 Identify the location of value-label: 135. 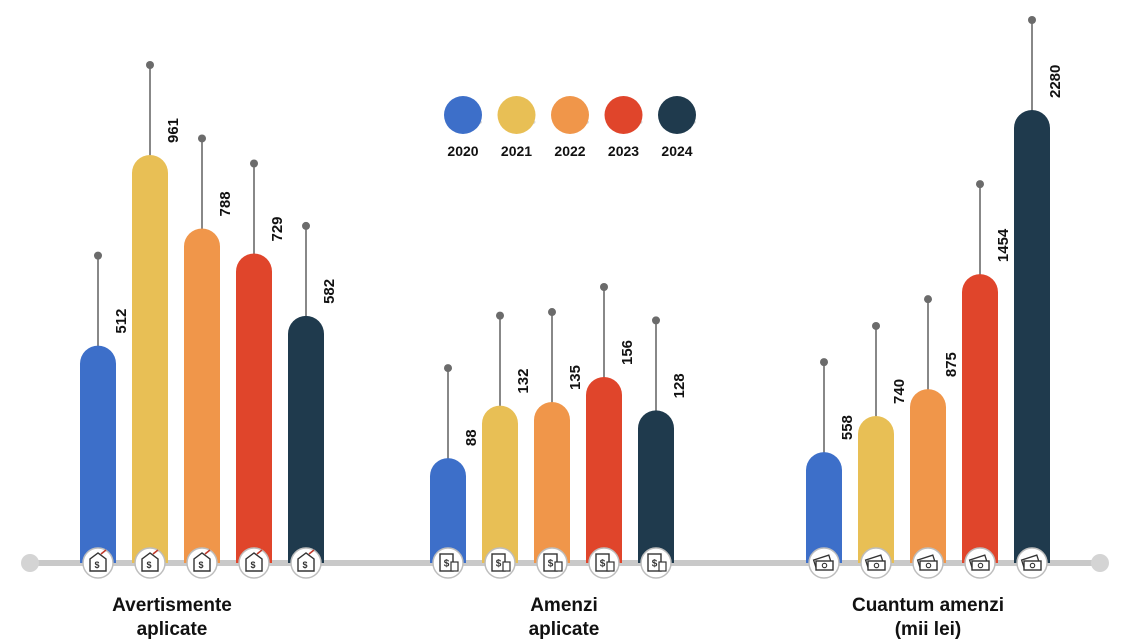
(575, 377).